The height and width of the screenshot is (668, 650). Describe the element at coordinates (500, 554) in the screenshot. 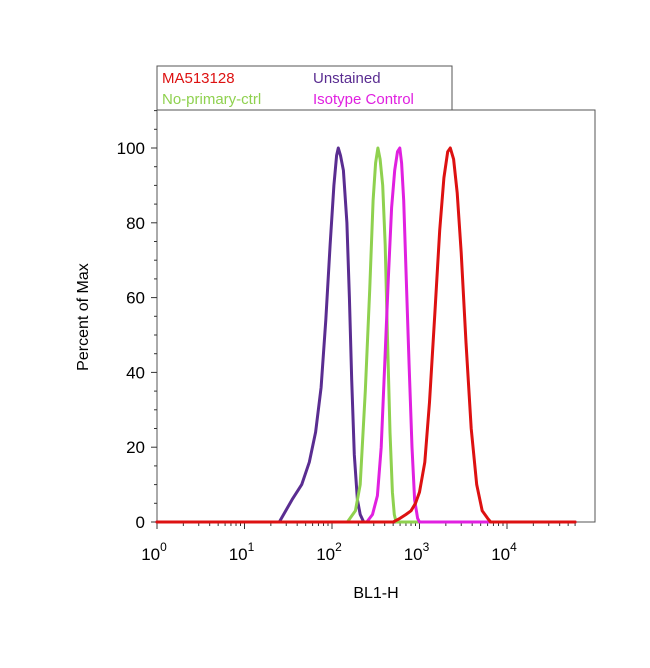

I see `x-tick-base-4: 10` at that location.